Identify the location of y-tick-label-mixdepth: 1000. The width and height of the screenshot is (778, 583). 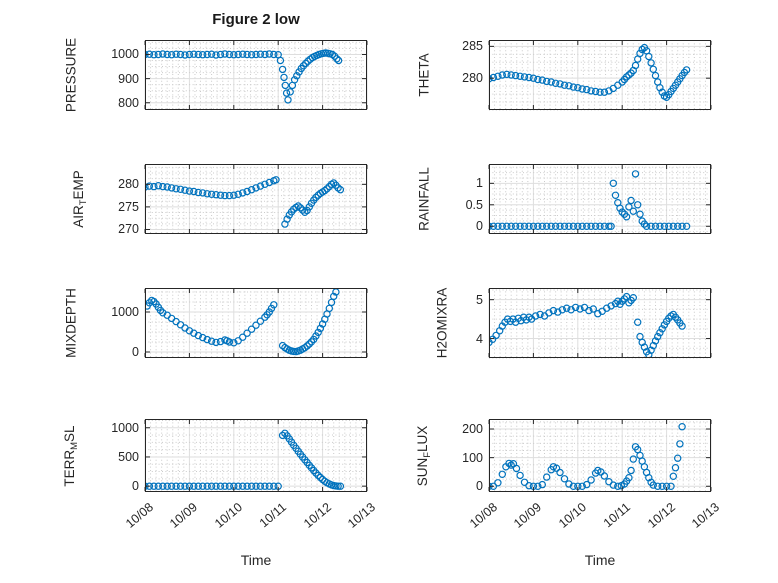
(125, 312).